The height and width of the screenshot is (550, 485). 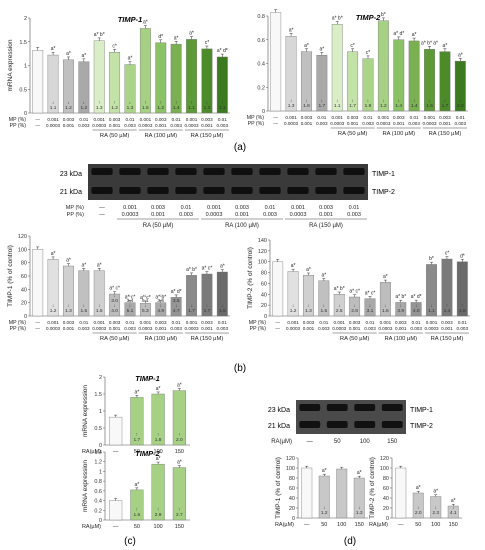 What do you see at coordinates (68, 108) in the screenshot?
I see `fold-label: 1.2` at bounding box center [68, 108].